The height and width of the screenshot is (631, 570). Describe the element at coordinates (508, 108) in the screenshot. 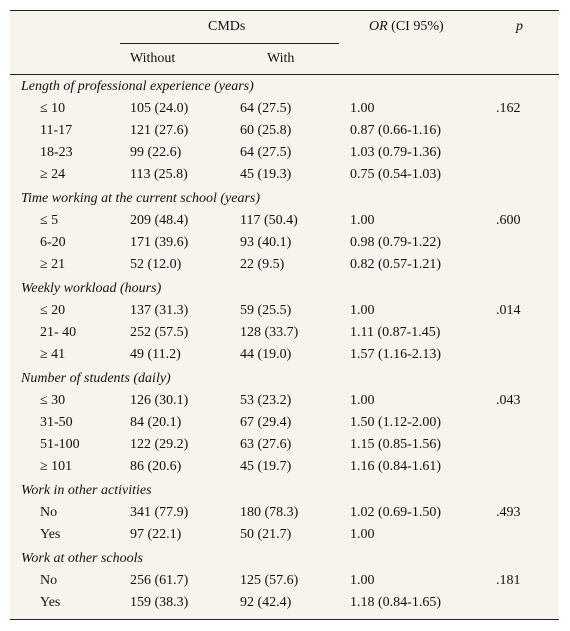

I see `p-value: .162` at that location.